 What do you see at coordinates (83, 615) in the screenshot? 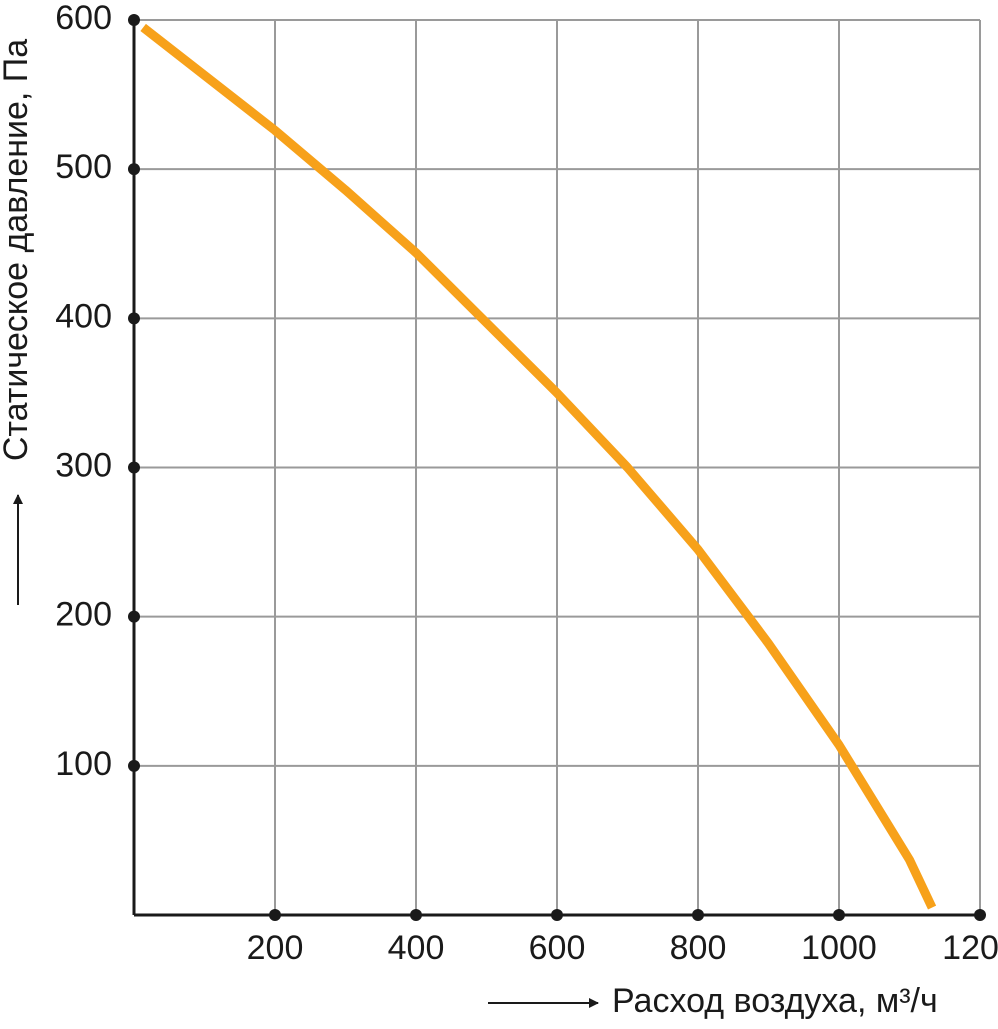
I see `y-tick-label: 200` at bounding box center [83, 615].